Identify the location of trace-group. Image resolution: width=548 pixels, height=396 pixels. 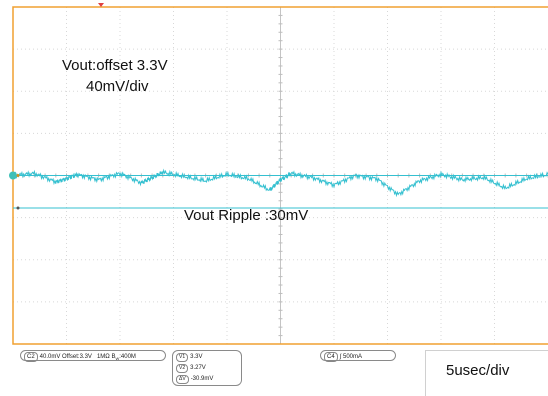
(280, 183).